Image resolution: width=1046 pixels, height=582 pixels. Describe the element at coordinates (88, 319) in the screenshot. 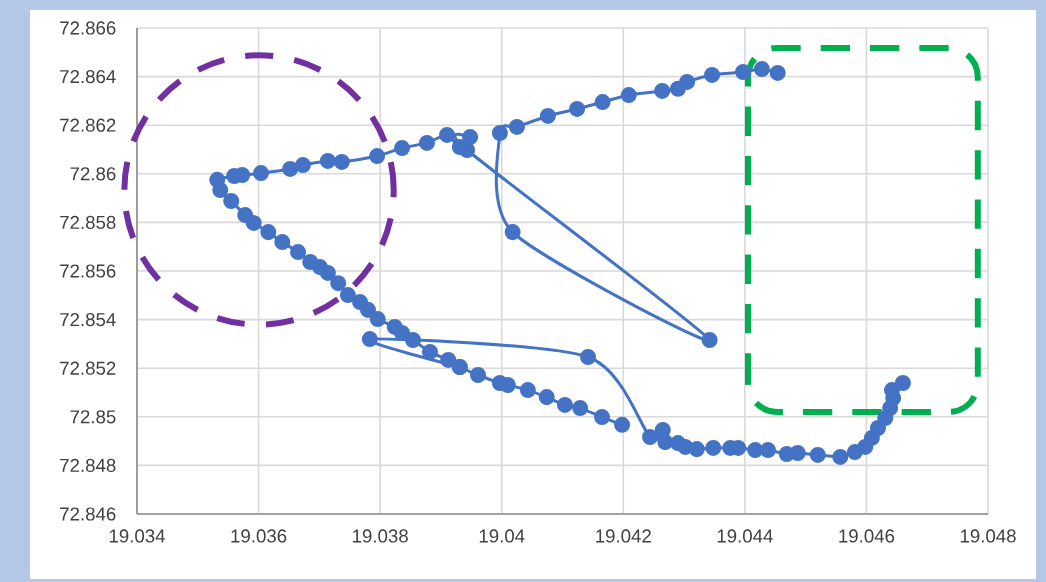

I see `y-tick-label: 72.854` at that location.